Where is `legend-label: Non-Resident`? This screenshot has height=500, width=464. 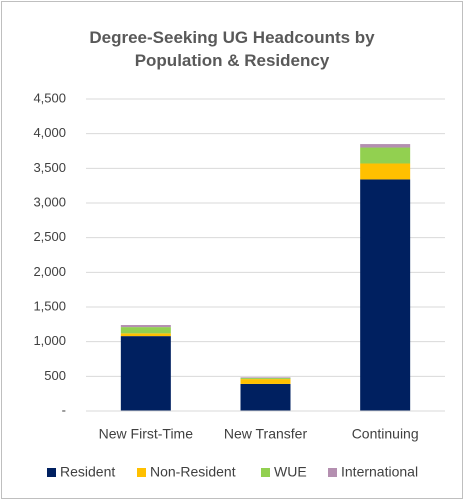
legend-label: Non-Resident is located at coordinates (193, 472).